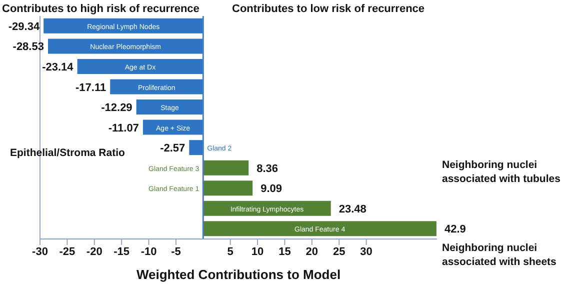 The height and width of the screenshot is (285, 565). What do you see at coordinates (24, 26) in the screenshot?
I see `data-label: -29.34` at bounding box center [24, 26].